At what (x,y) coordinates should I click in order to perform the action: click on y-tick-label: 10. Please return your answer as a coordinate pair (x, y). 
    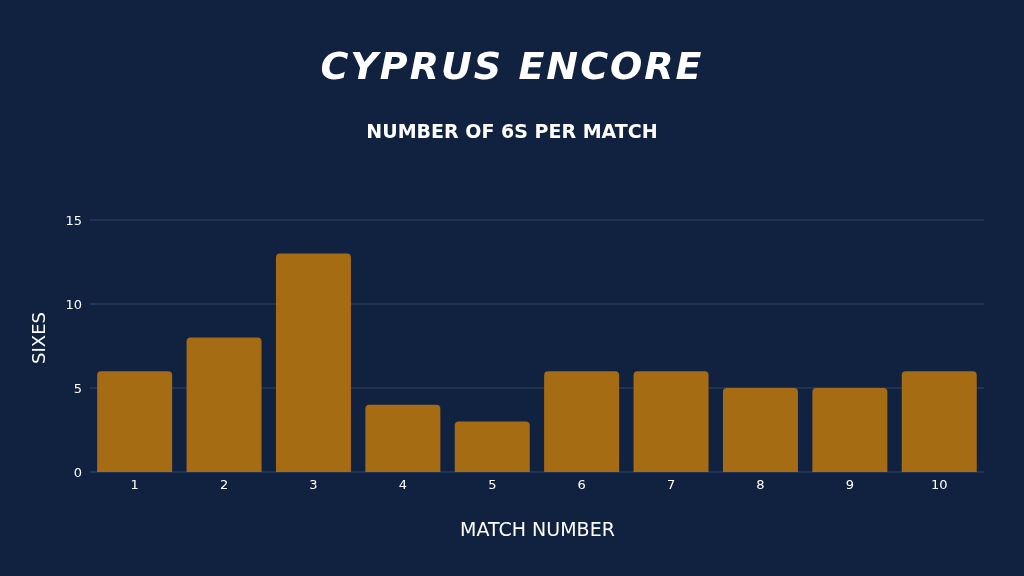
    Looking at the image, I should click on (73, 304).